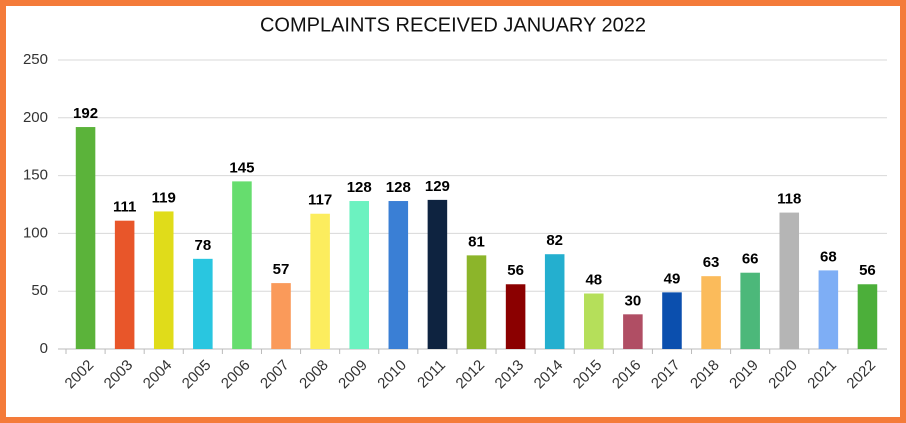 The width and height of the screenshot is (906, 423). Describe the element at coordinates (35, 232) in the screenshot. I see `y-tick-label: 100` at that location.